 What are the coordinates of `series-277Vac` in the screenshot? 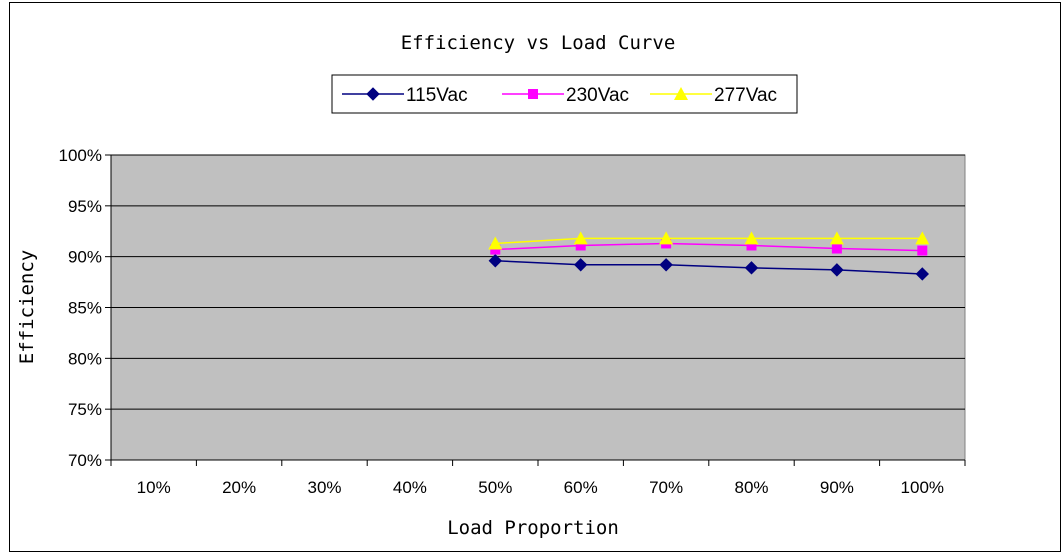 It's located at (709, 240).